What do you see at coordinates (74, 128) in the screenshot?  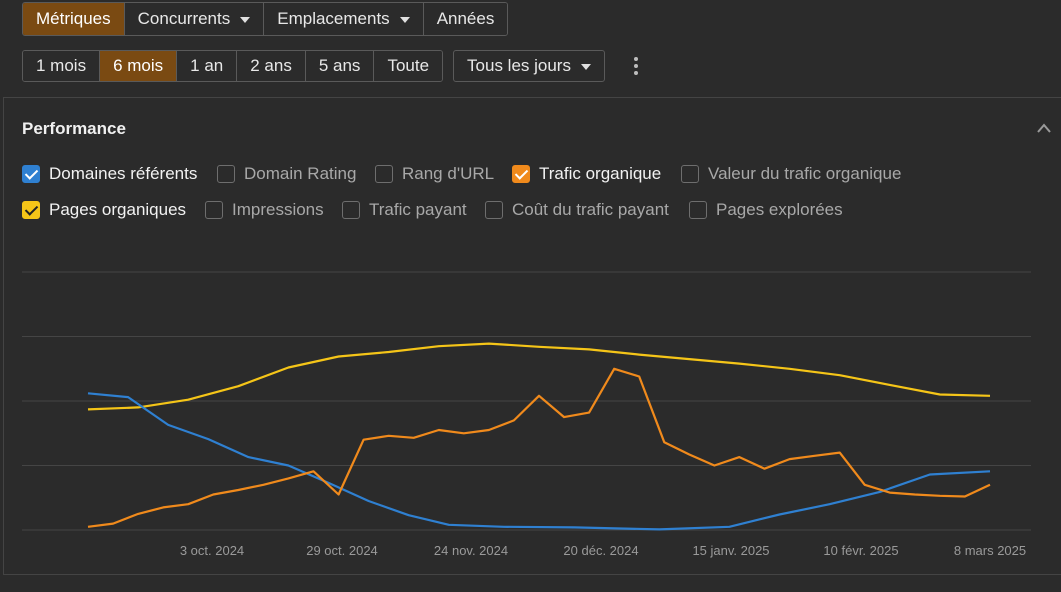 I see `panel-title: Performance` at bounding box center [74, 128].